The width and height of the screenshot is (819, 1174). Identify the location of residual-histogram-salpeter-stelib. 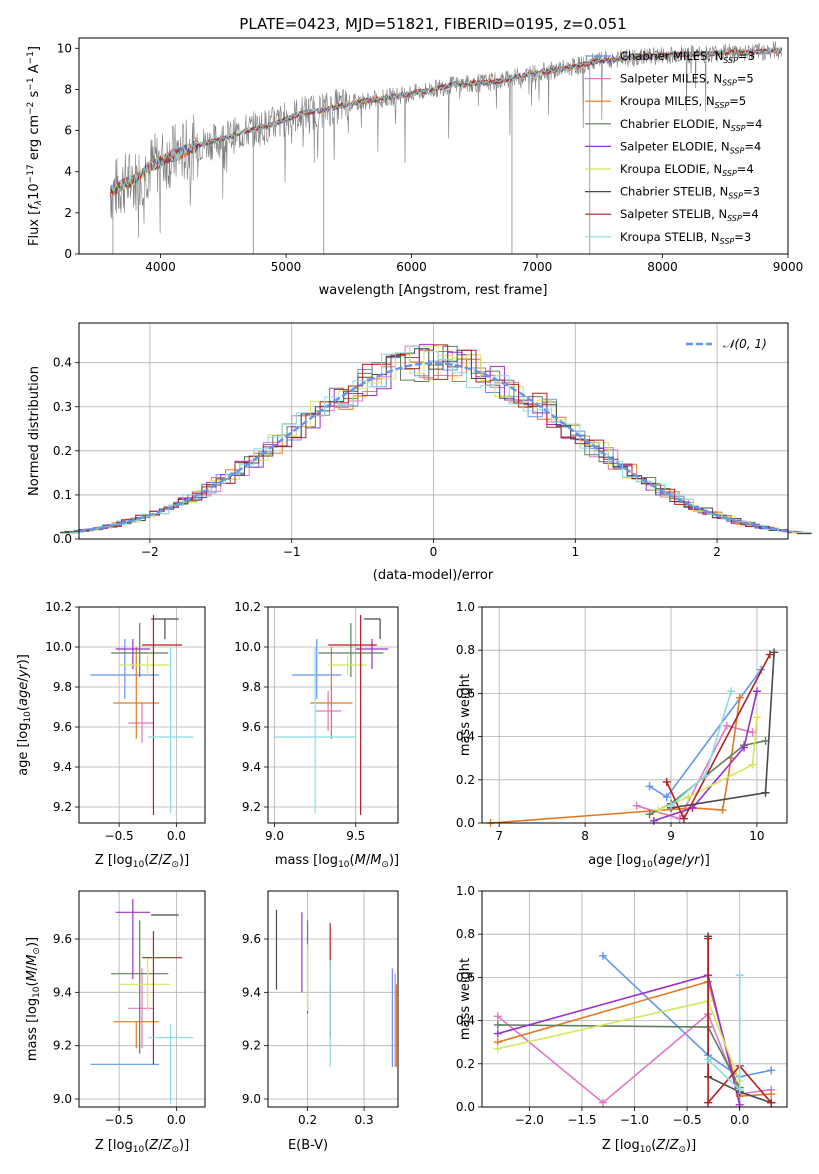
(433, 438).